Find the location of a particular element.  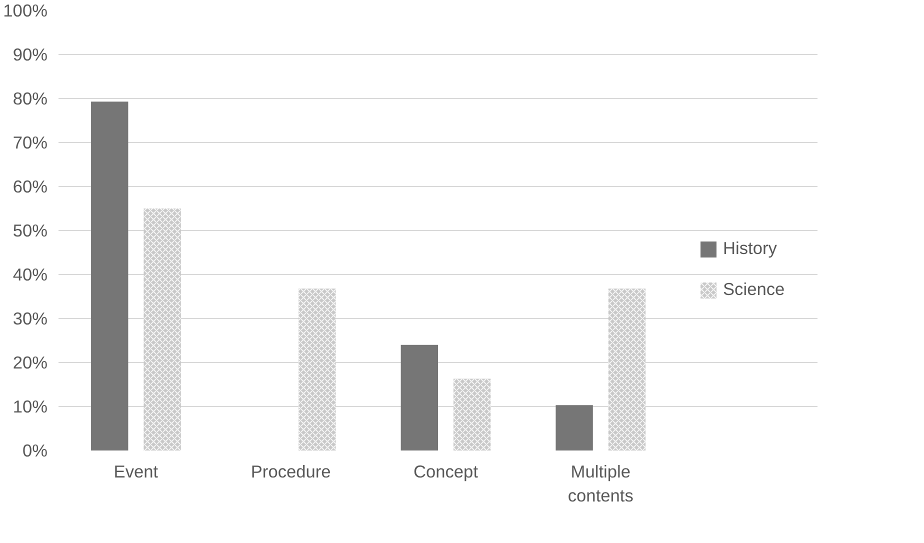

y-tick-label: 60% is located at coordinates (30, 186).